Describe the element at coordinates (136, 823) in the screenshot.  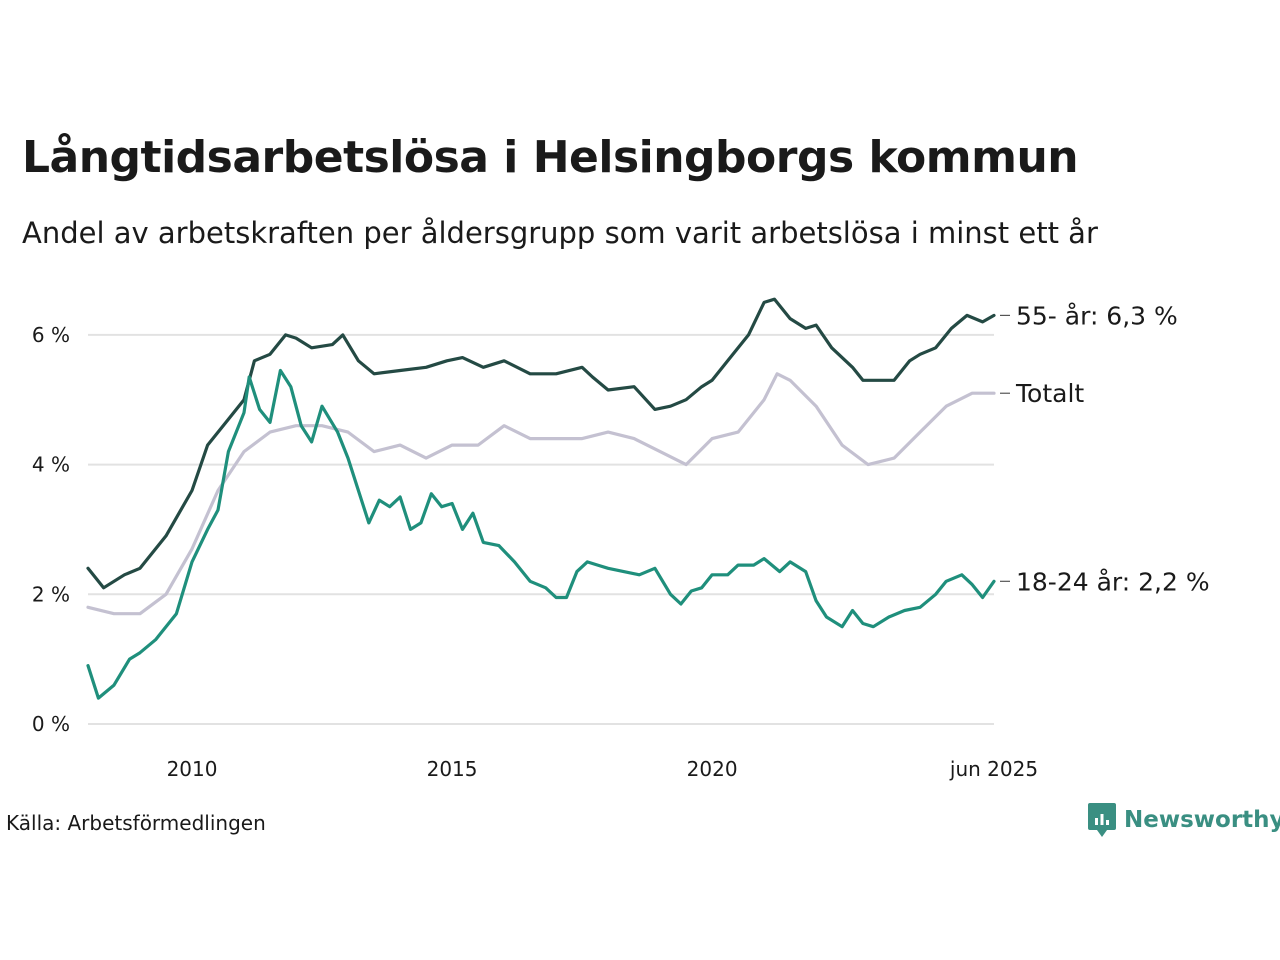
I see `source-note: Källa: Arbetsförmedlingen` at that location.